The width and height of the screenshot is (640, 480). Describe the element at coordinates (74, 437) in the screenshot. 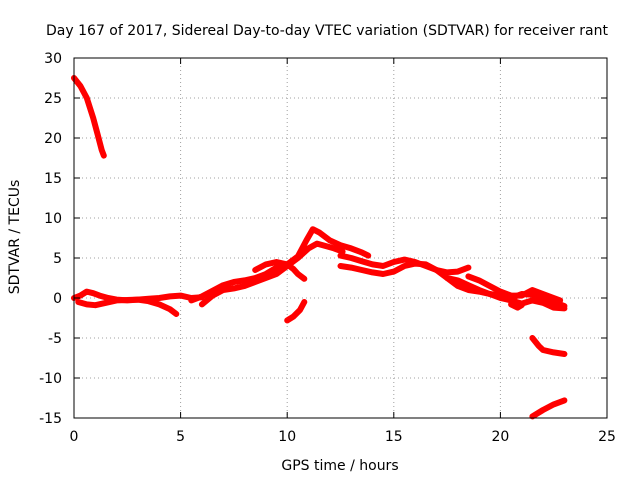

I see `x-tick-label-0: 0` at that location.